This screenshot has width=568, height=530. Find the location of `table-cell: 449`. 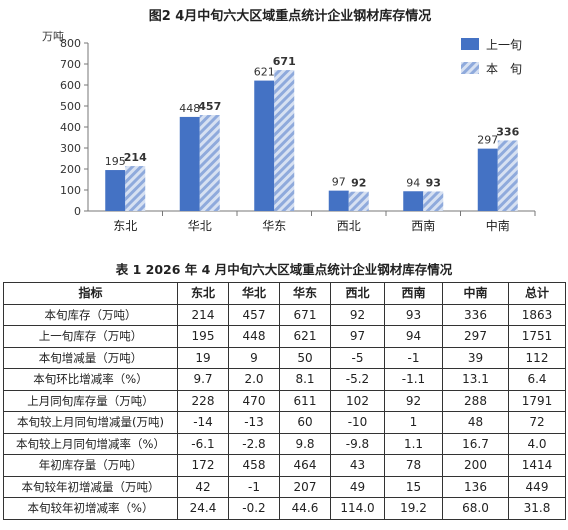

table-cell: 449 is located at coordinates (537, 486).